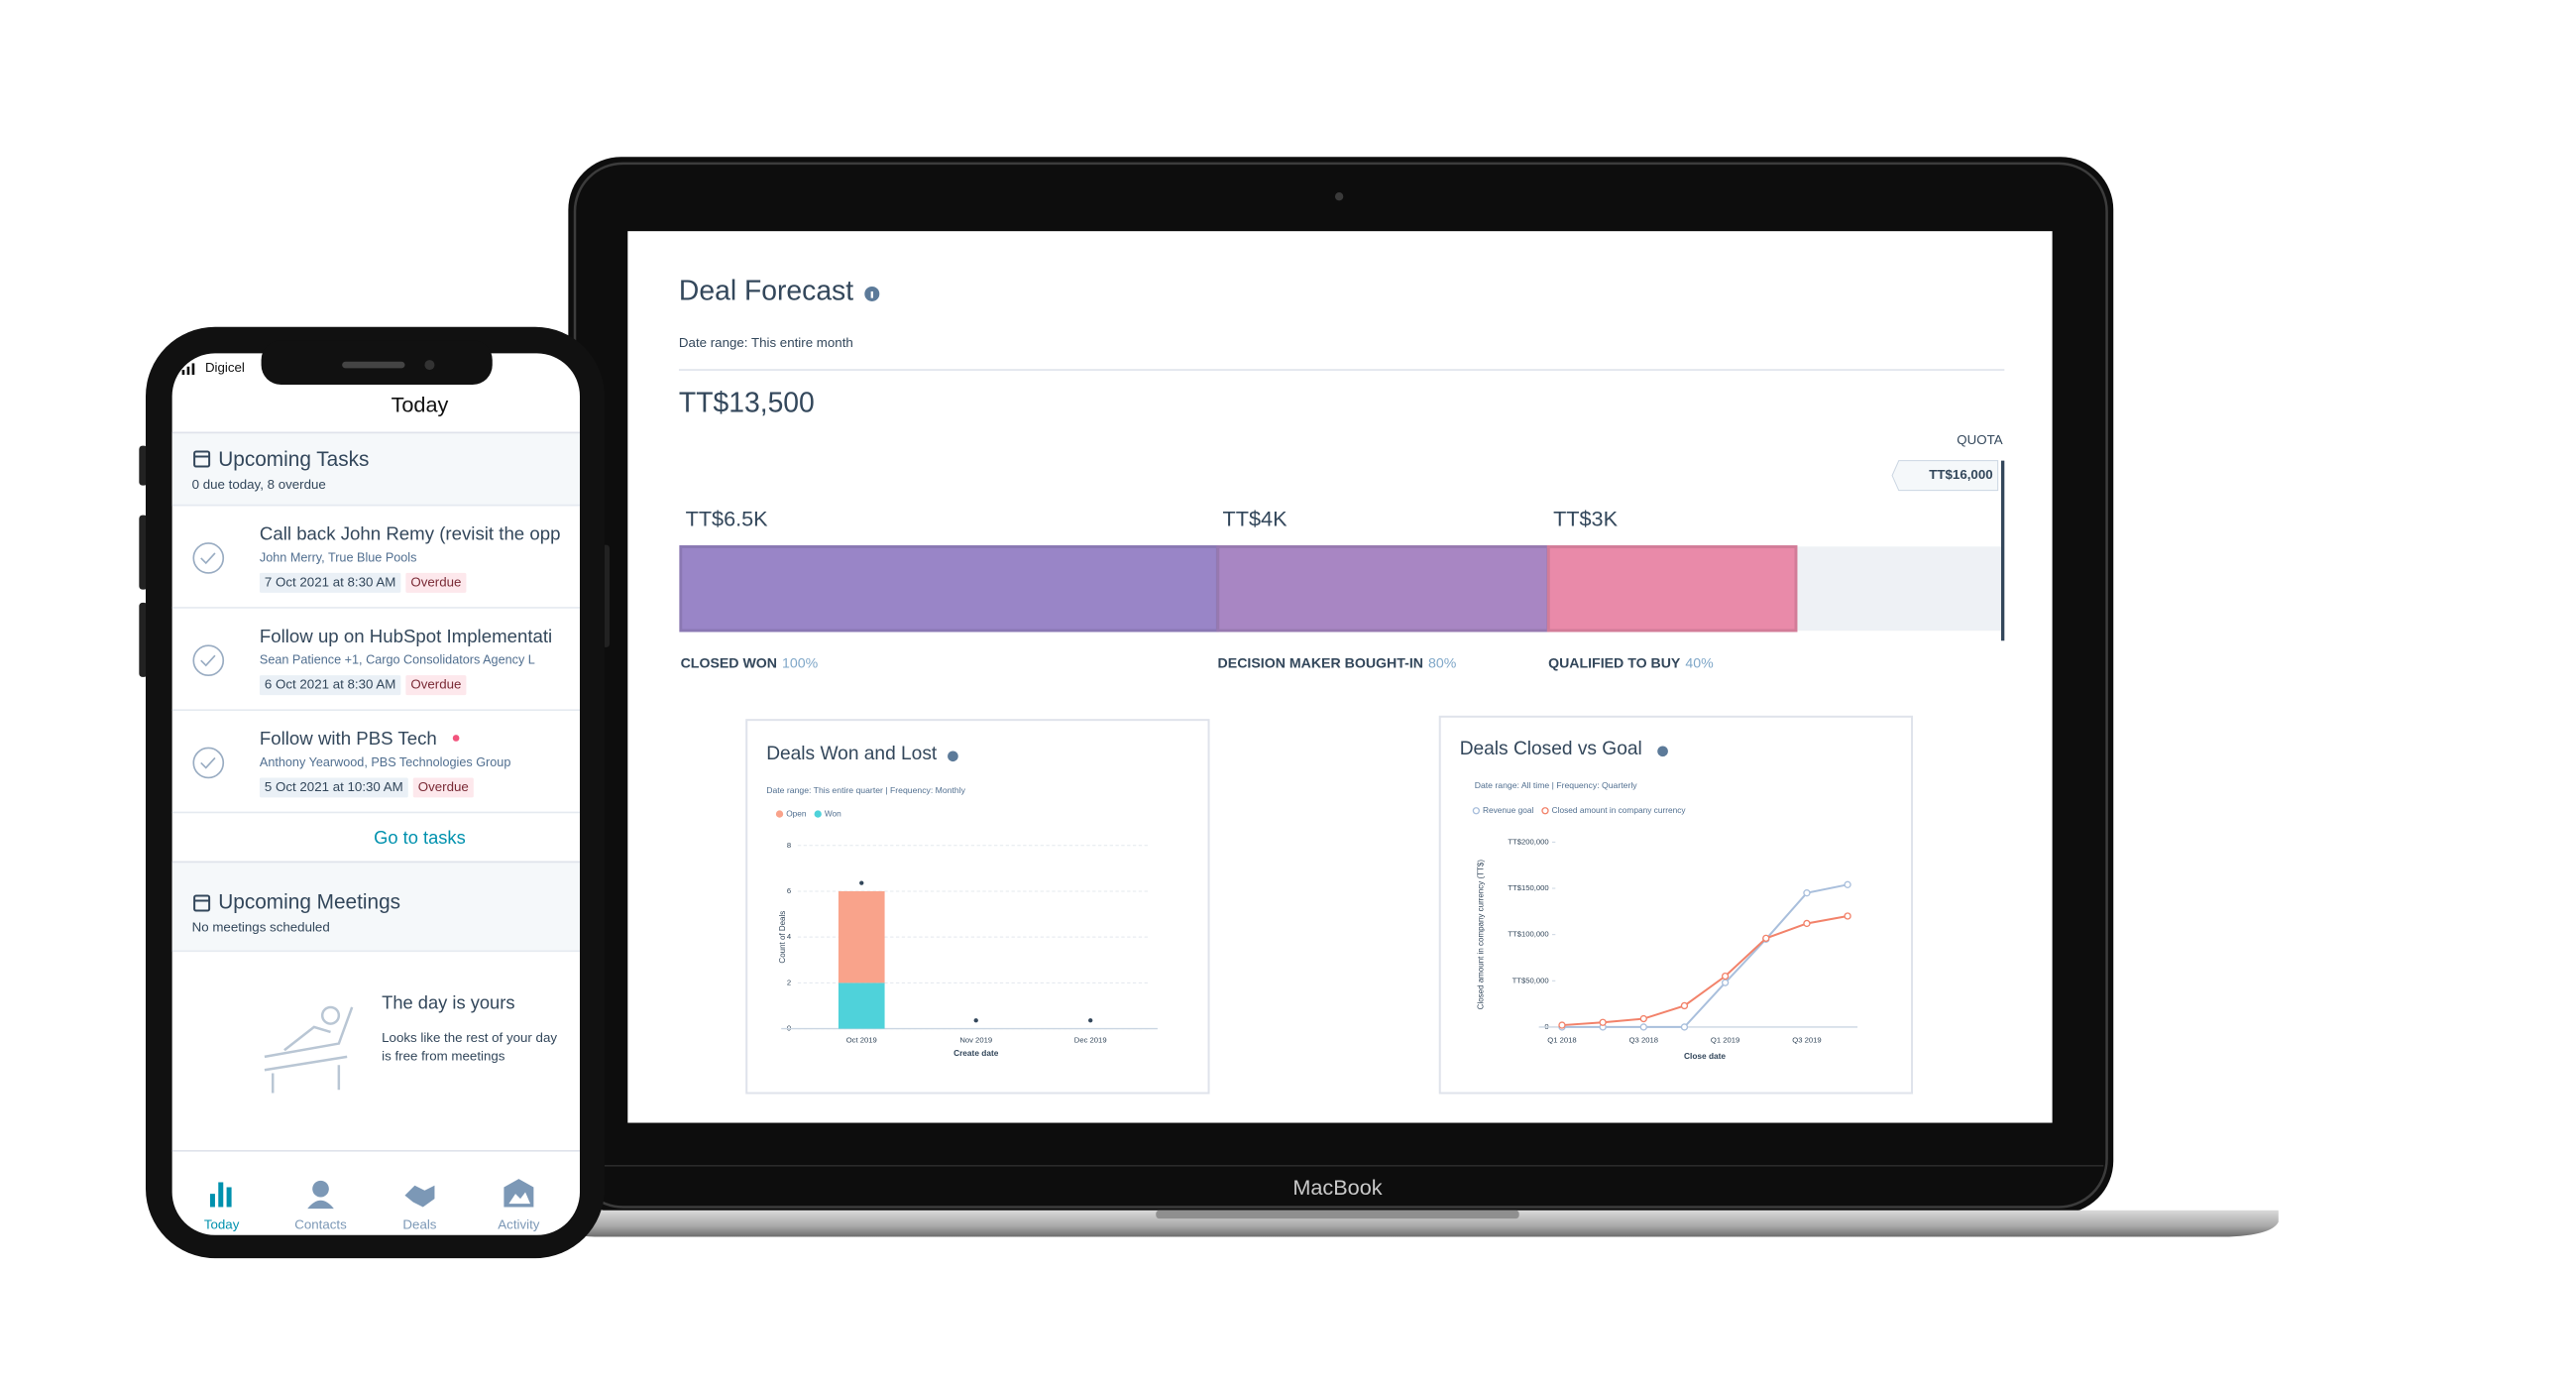 This screenshot has width=2576, height=1387. What do you see at coordinates (420, 837) in the screenshot?
I see `go-to-tasks-link: Go to tasks` at bounding box center [420, 837].